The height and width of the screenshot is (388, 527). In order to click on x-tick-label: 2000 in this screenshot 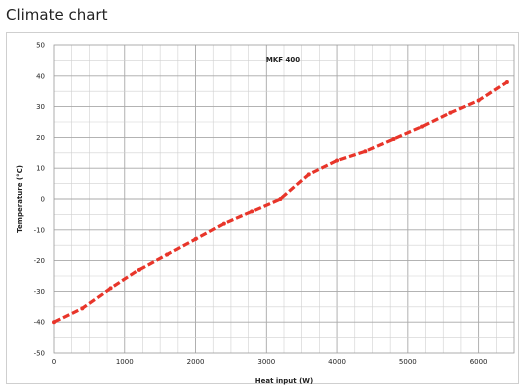, I will do `click(196, 362)`.